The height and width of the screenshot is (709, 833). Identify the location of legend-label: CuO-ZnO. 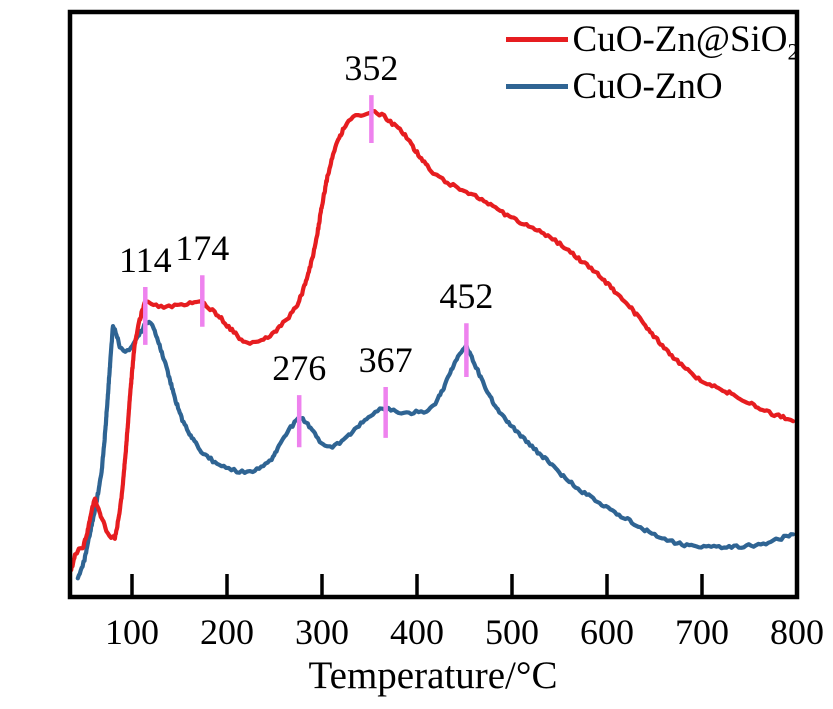
(648, 86).